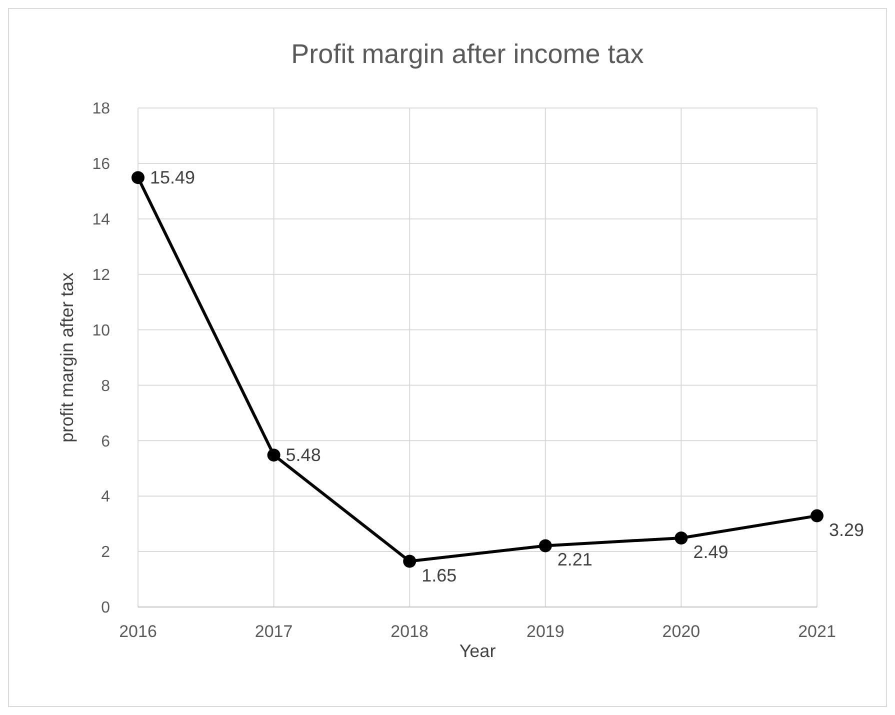 The width and height of the screenshot is (895, 715). I want to click on data-label: 1.65, so click(439, 575).